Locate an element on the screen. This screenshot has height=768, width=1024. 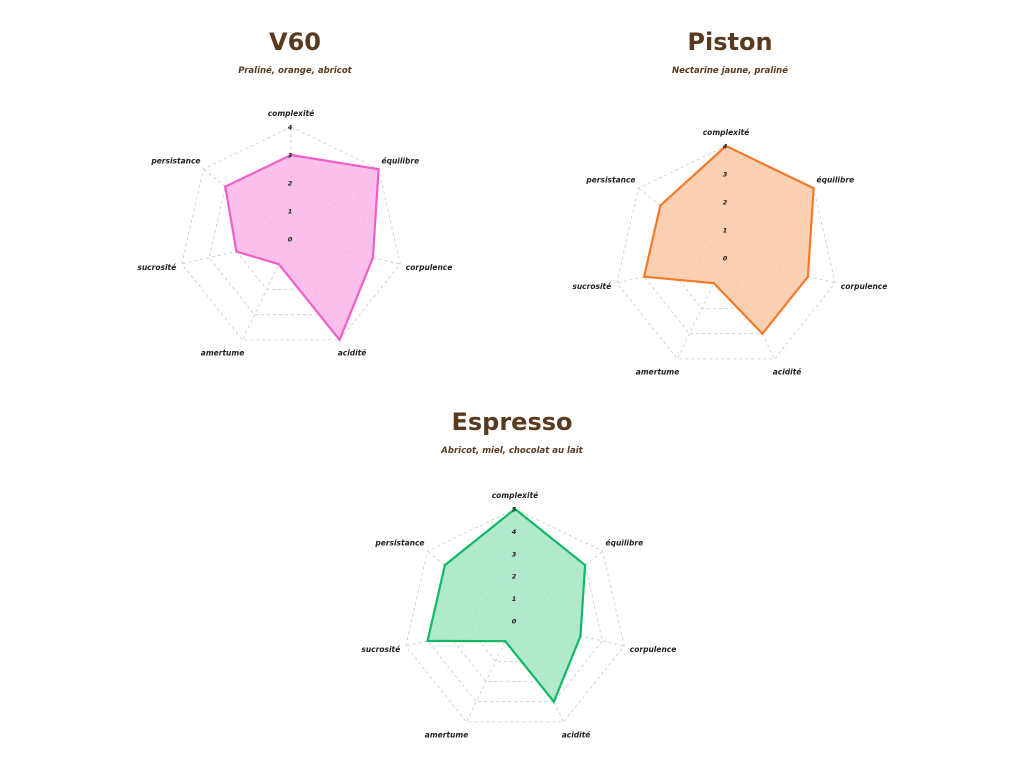
chart-subtitle: Abricot, miel, chocolat au lait is located at coordinates (512, 451).